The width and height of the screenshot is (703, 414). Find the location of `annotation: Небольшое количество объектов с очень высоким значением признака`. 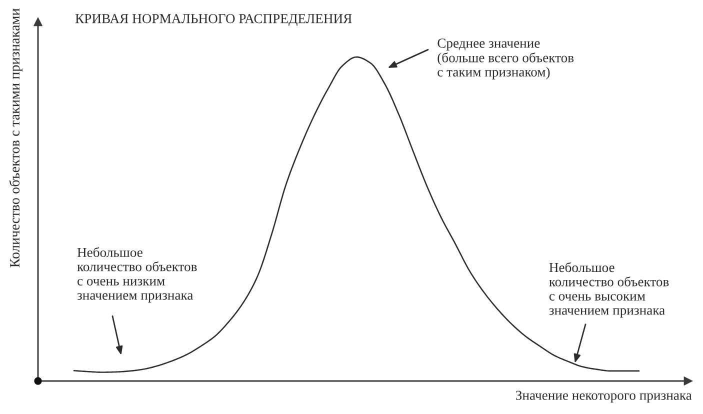

annotation: Небольшое количество объектов с очень высоким значением признака is located at coordinates (609, 290).